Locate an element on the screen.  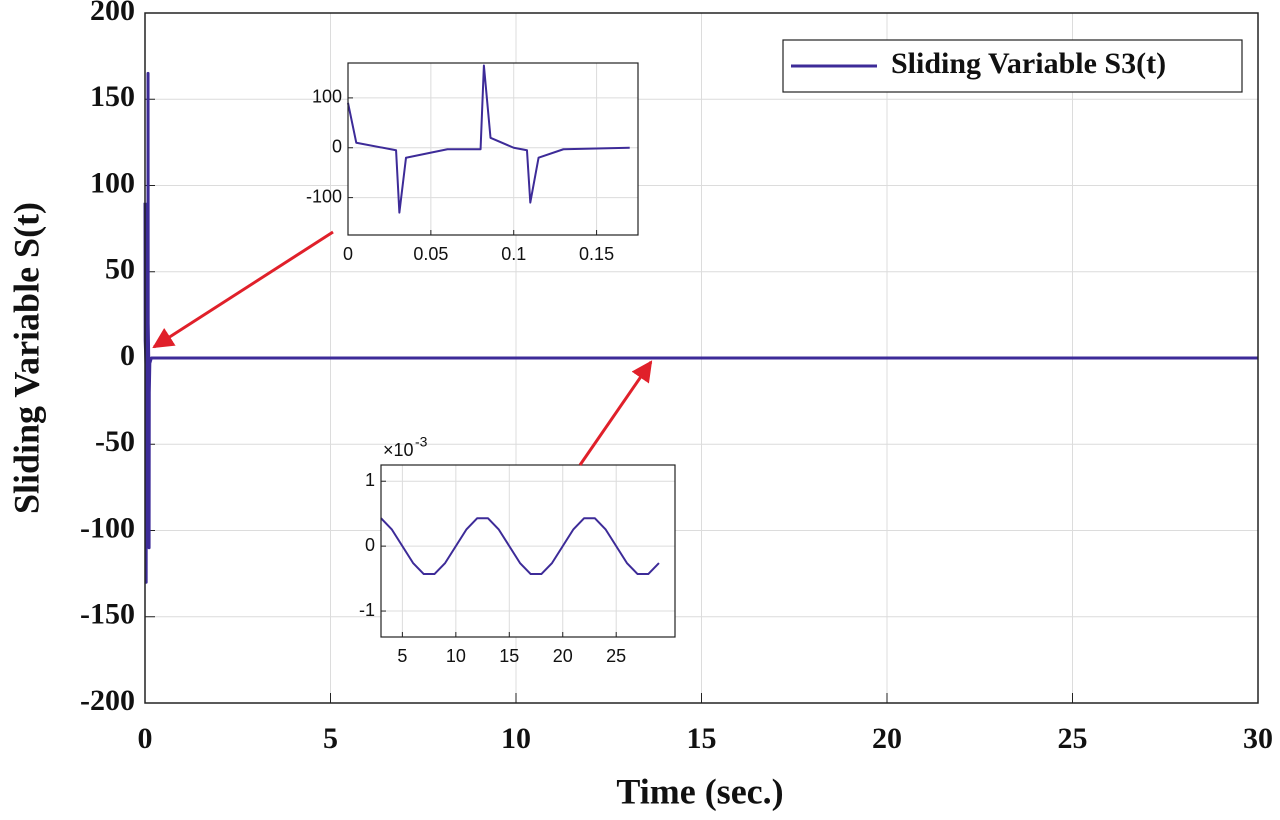
x-tick-label: 0.15 is located at coordinates (596, 254).